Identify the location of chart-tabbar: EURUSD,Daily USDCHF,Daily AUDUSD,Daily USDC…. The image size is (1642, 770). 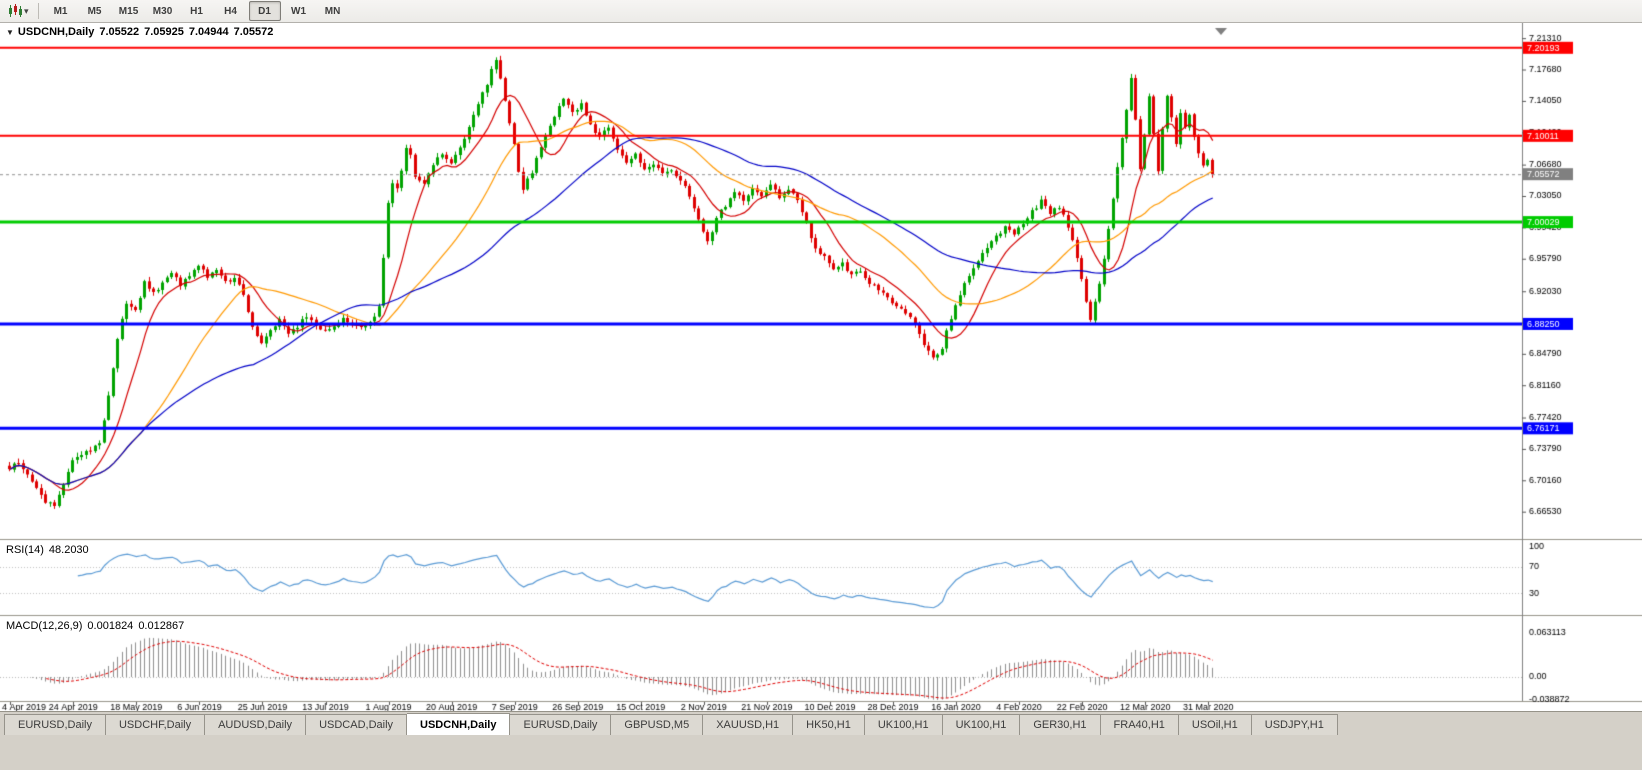
(821, 723).